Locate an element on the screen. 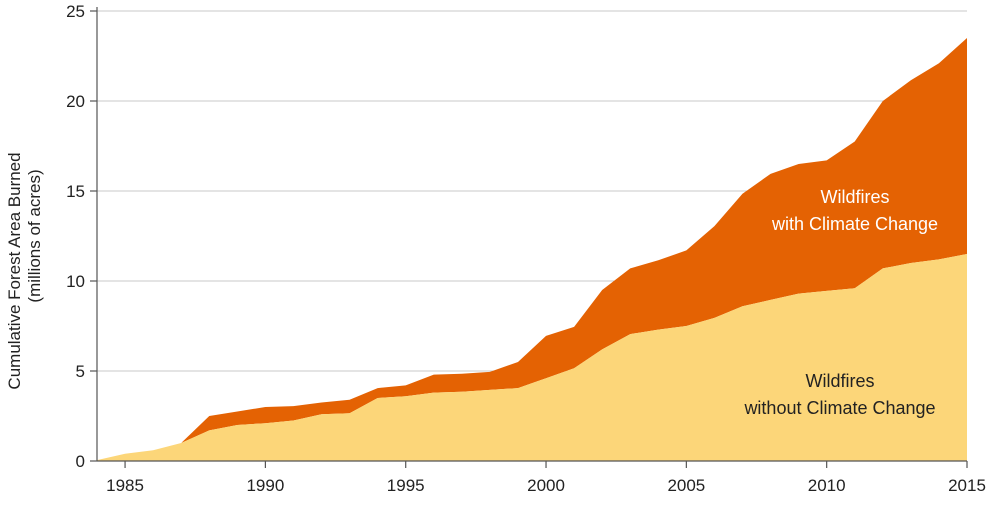 This screenshot has height=506, width=992. x-tick-label-2015: 2015 is located at coordinates (967, 485).